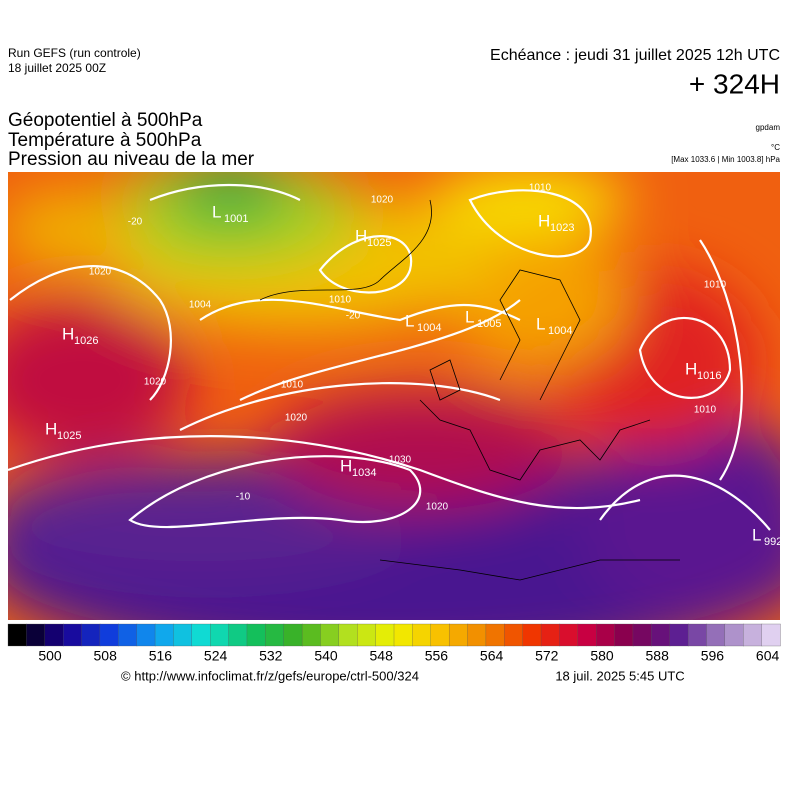  I want to click on title-line: Température à 500hPa, so click(105, 140).